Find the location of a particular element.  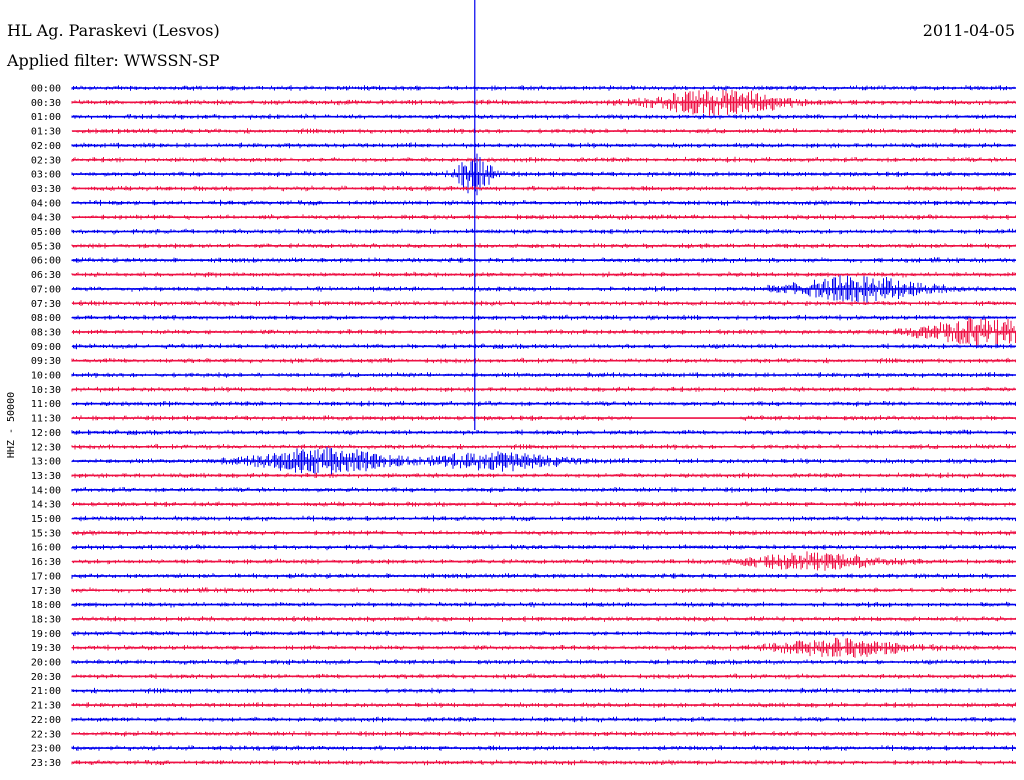

row-time-label: 15:00 is located at coordinates (46, 519).